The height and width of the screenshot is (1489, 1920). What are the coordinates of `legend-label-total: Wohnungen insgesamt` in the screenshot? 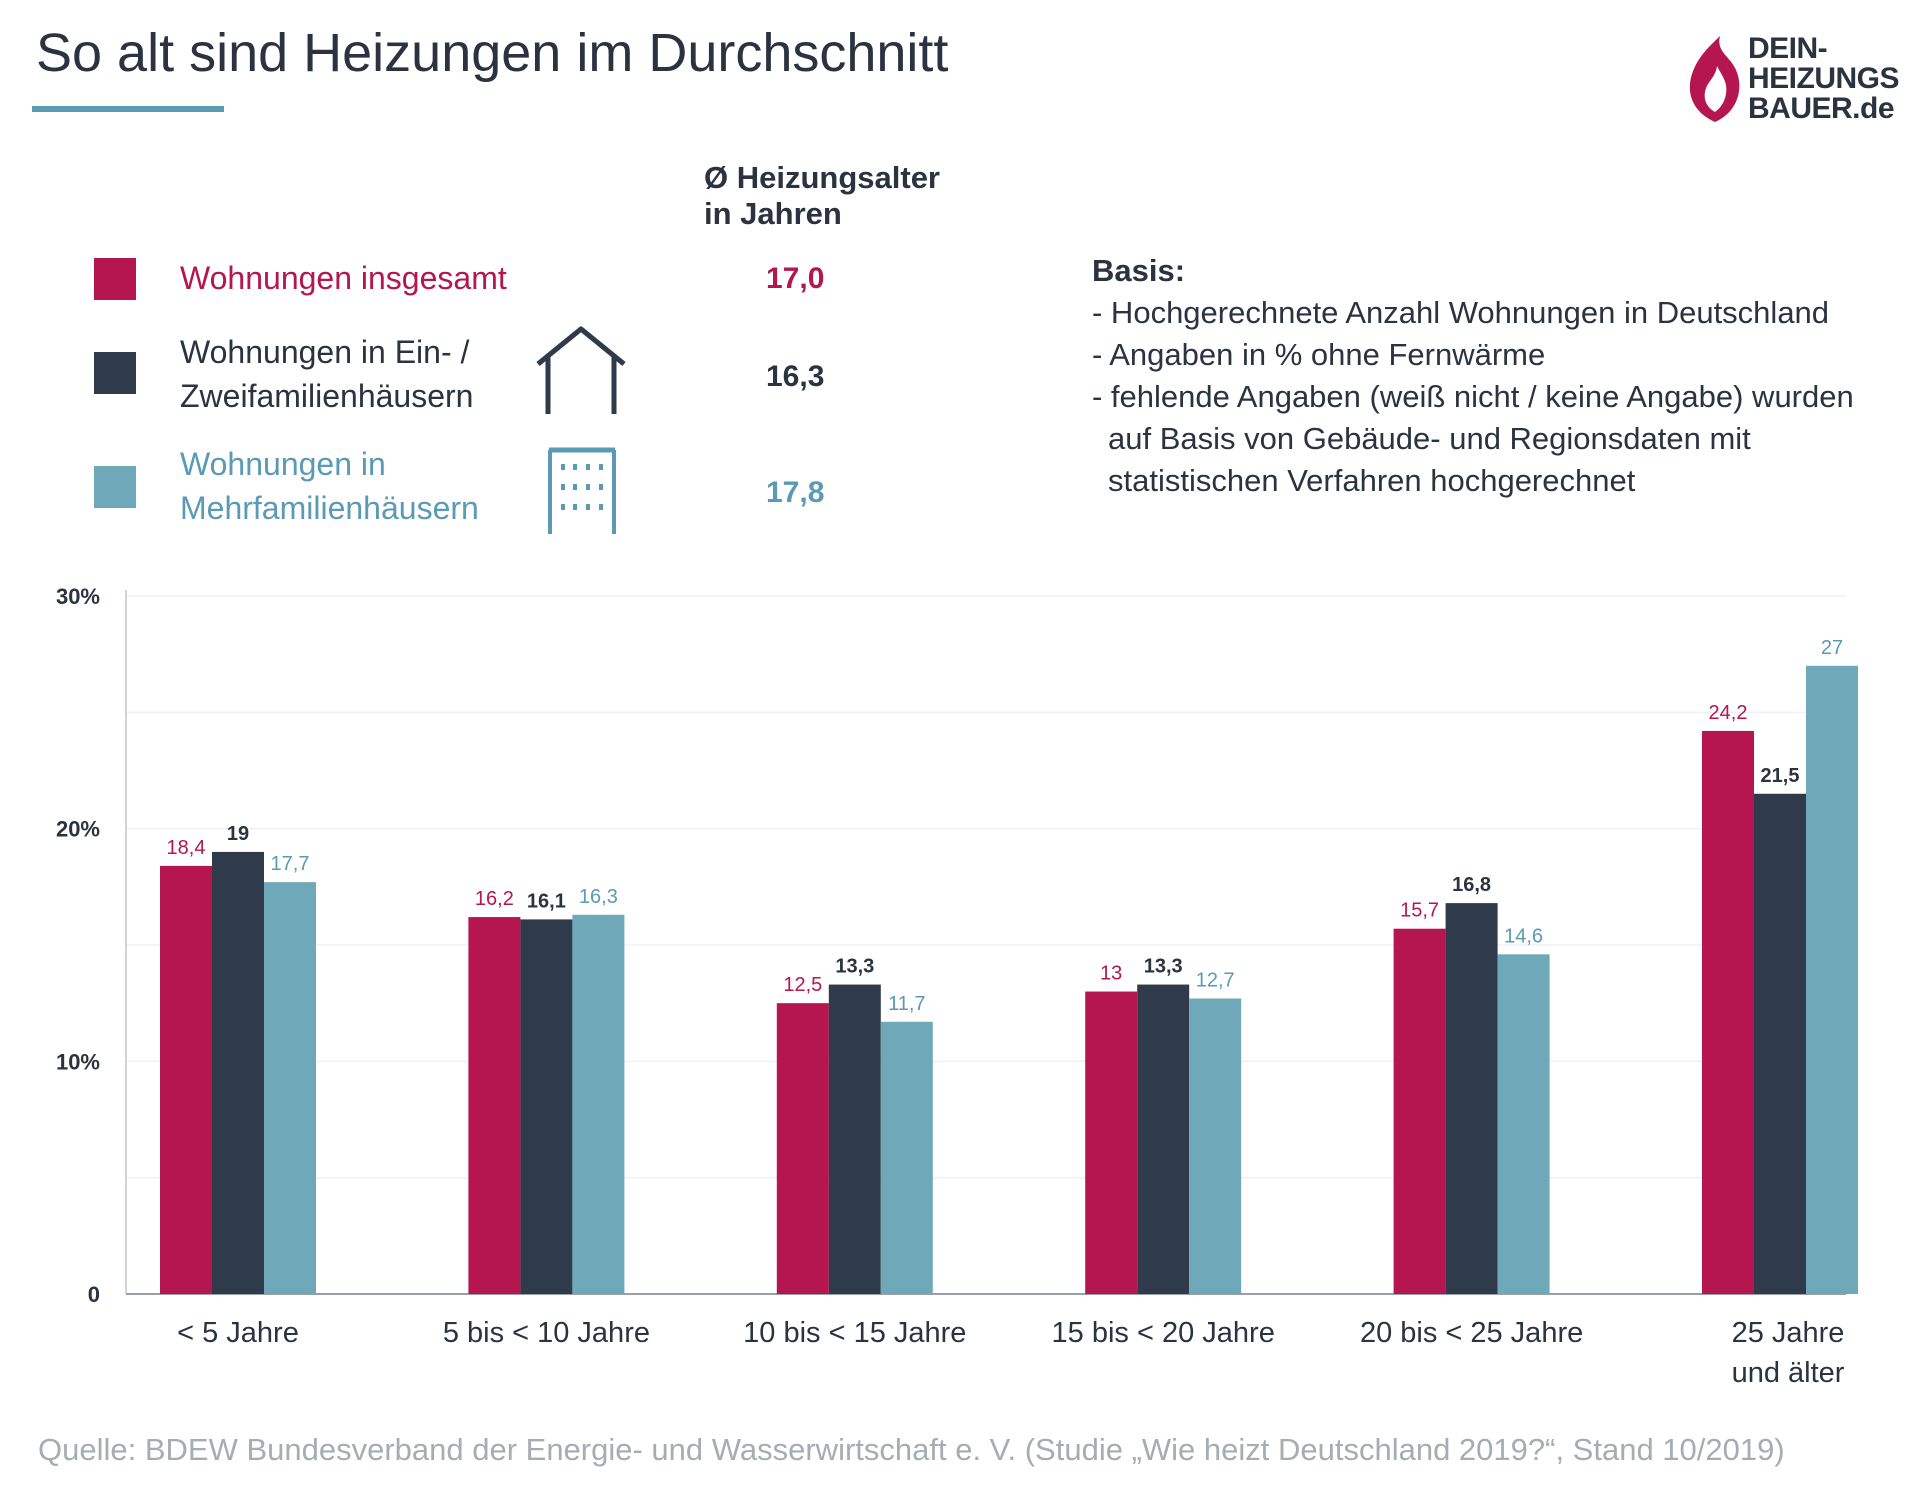 It's located at (343, 278).